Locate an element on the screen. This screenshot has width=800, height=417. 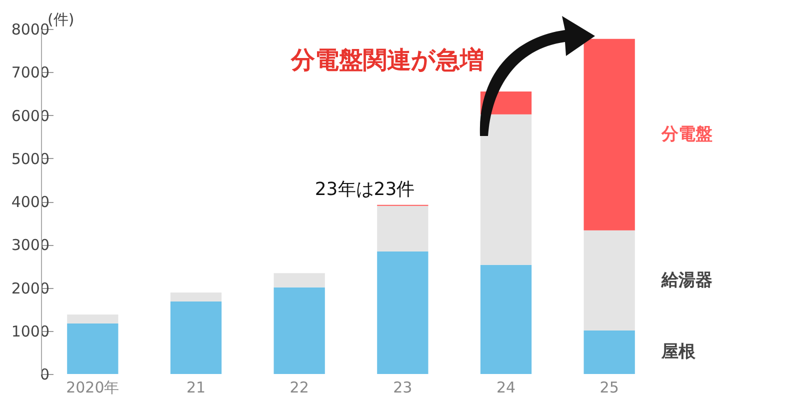
y-tick-label: 6000 is located at coordinates (30, 115).